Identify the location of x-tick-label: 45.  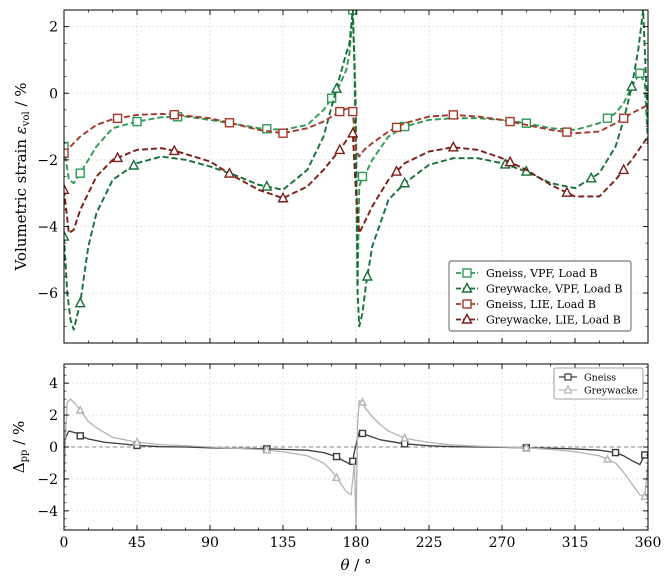
(137, 543).